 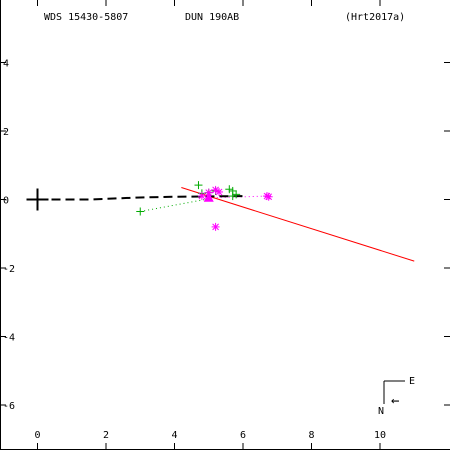 I want to click on compass-north-label: N, so click(x=381, y=411).